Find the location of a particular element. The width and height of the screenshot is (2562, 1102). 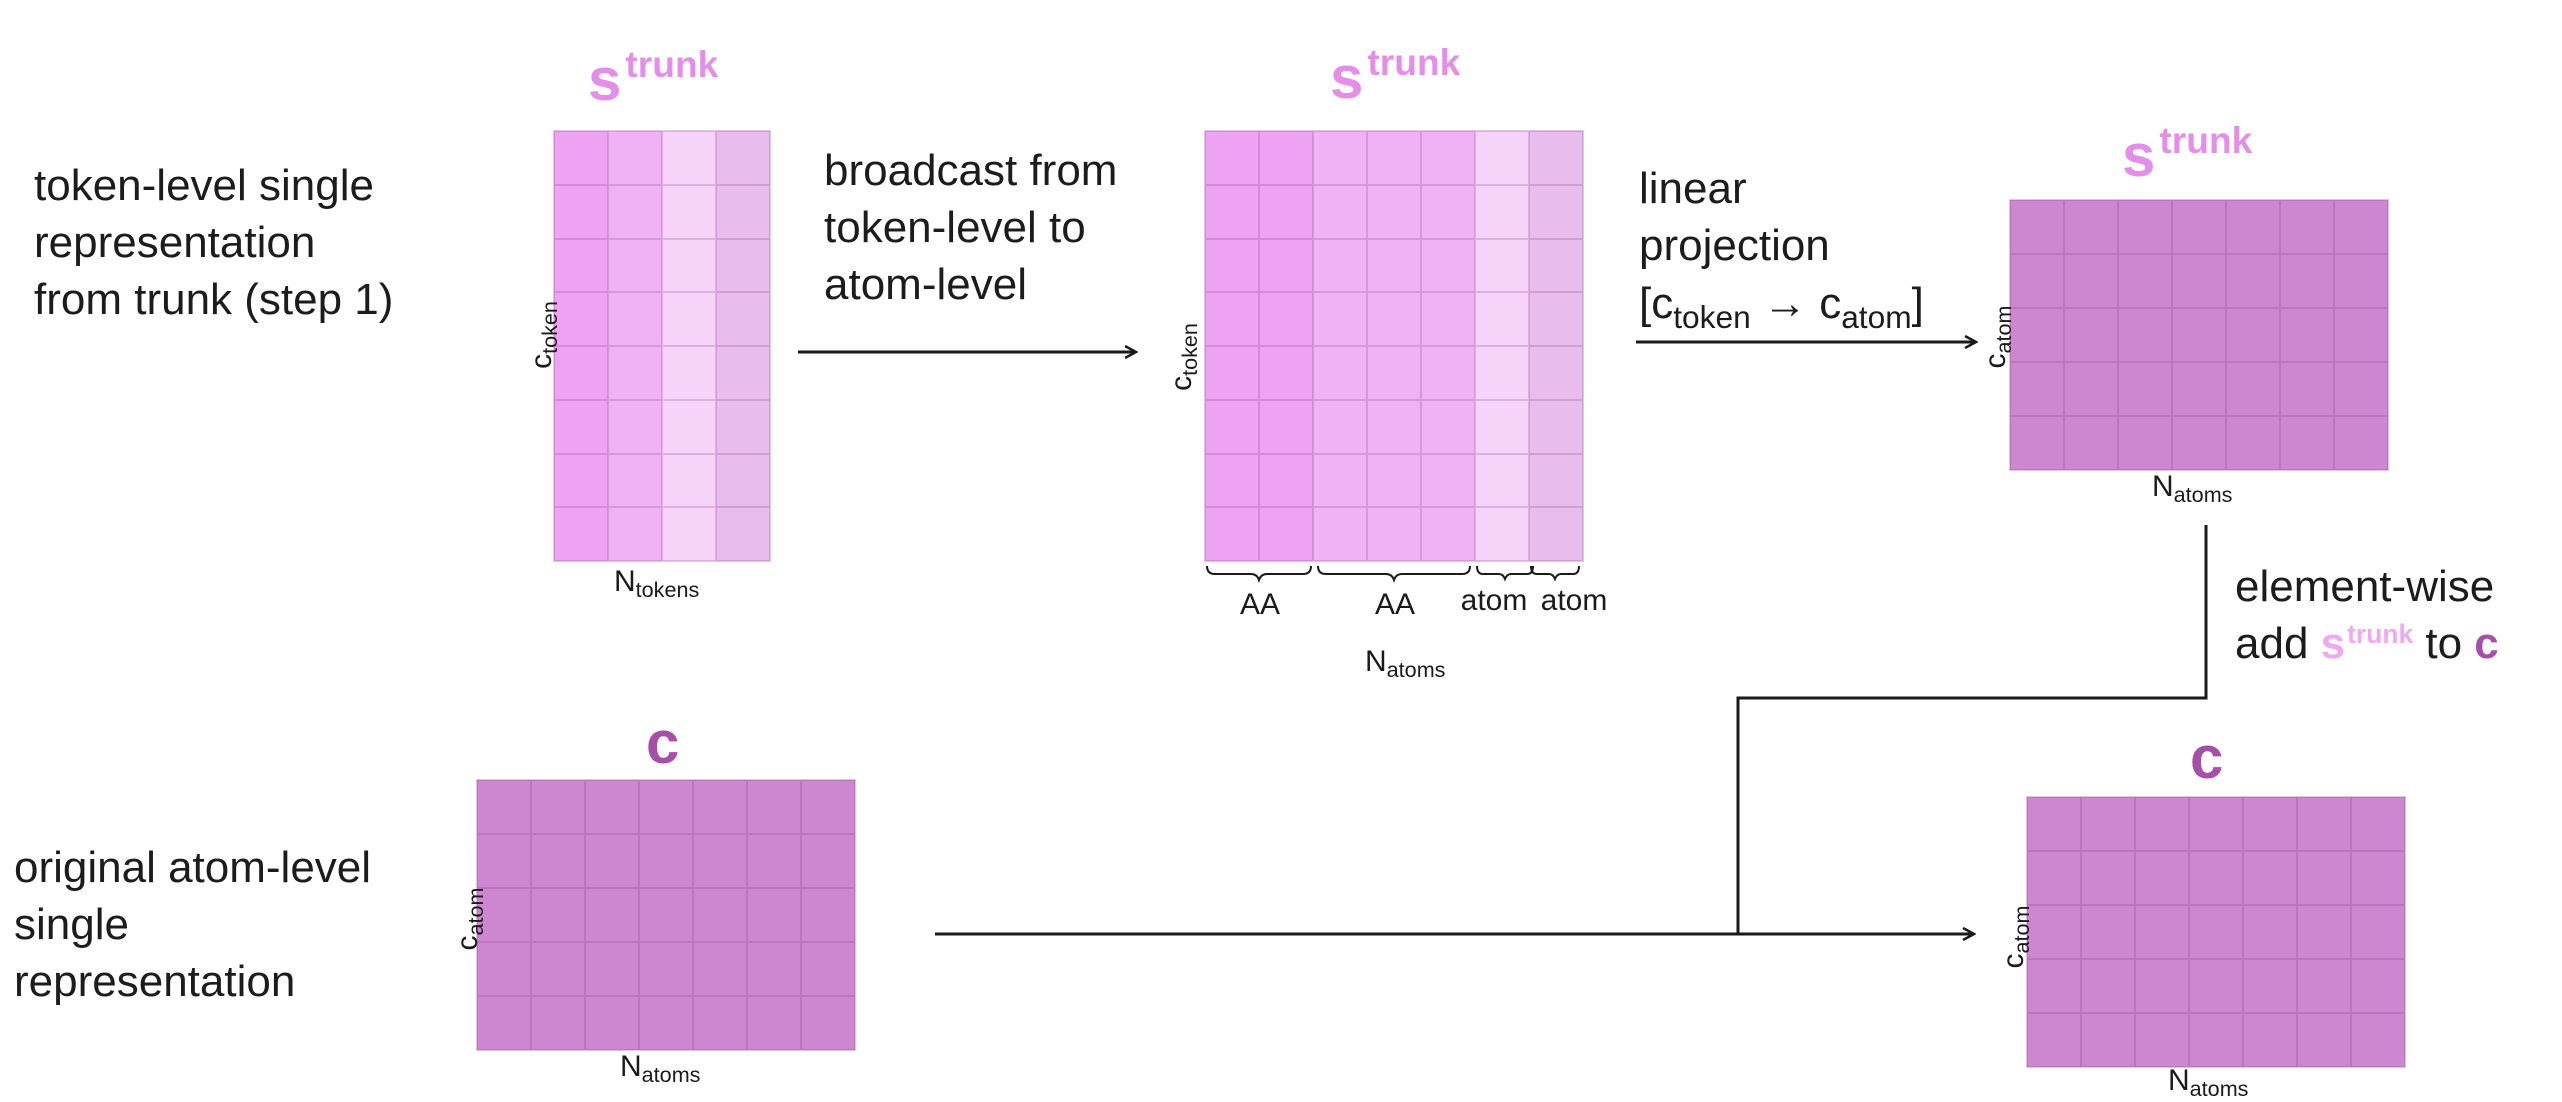

n-atoms-axis-label-4: Natoms is located at coordinates (660, 1069).